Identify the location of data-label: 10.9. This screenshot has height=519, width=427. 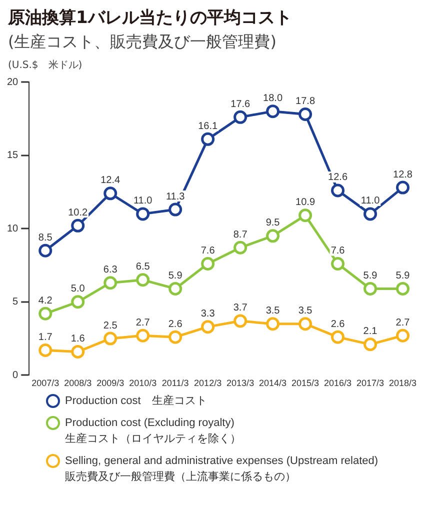
(306, 202).